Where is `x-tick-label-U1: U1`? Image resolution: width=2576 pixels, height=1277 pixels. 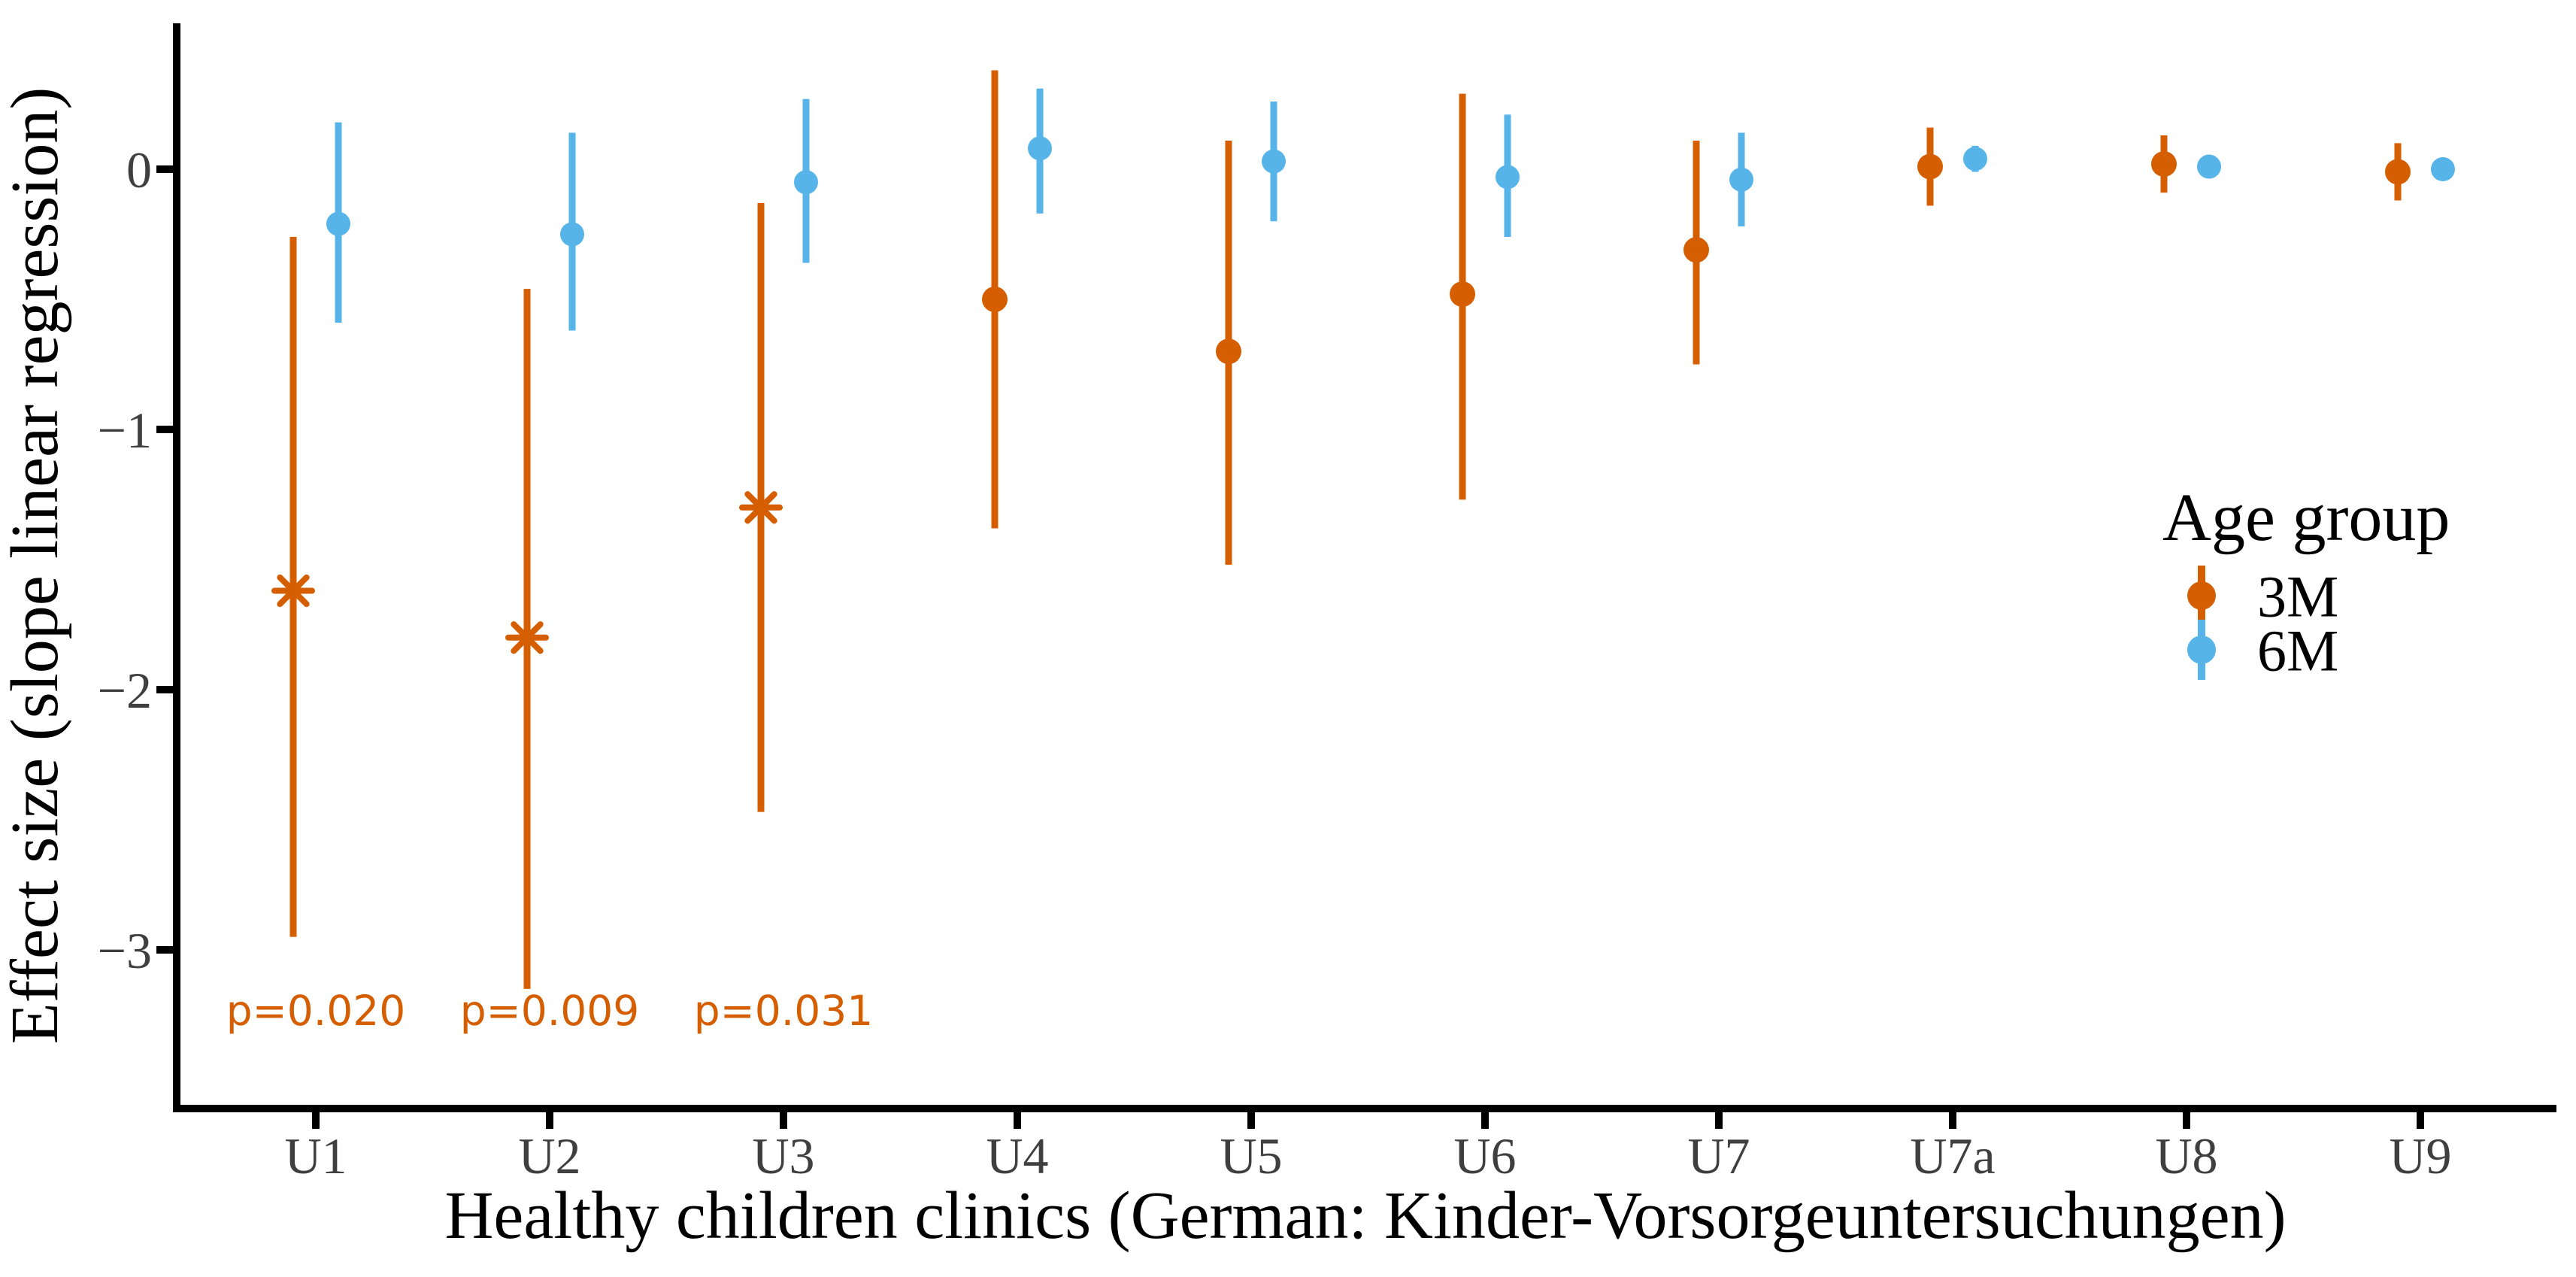 x-tick-label-U1: U1 is located at coordinates (315, 1155).